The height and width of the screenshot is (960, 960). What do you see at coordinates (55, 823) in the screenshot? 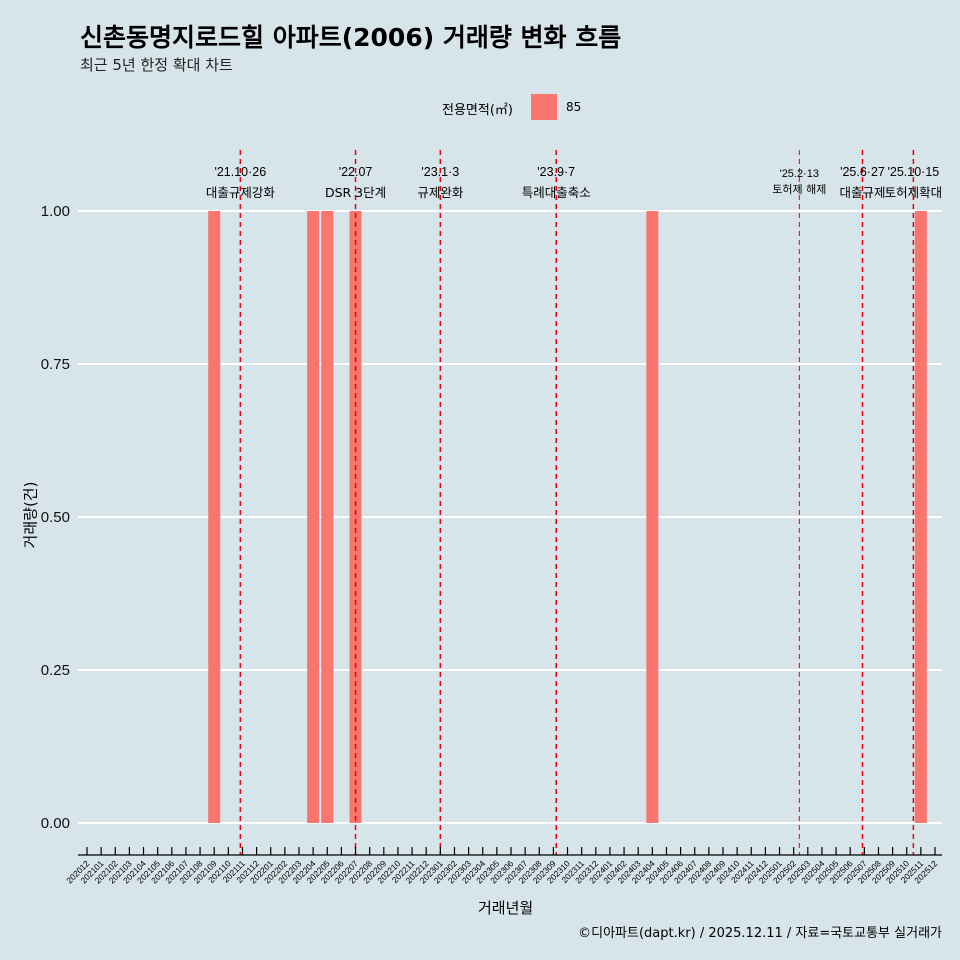
I see `y-tick-label: 0.00` at bounding box center [55, 823].